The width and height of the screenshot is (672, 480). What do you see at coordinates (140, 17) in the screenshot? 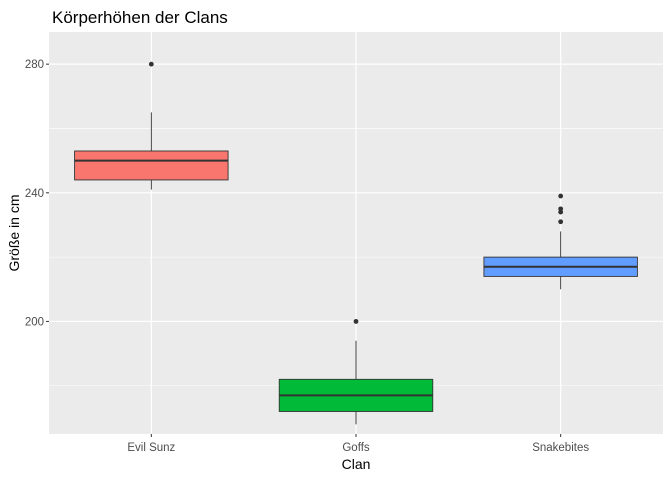
I see `chart-title: Körperhöhen der Clans` at bounding box center [140, 17].